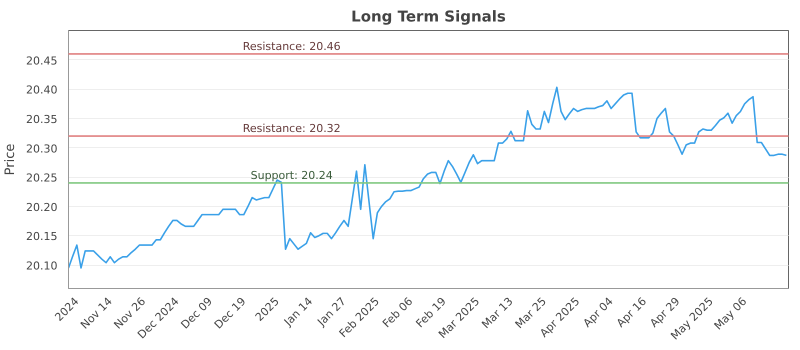 This screenshot has width=800, height=350. I want to click on y-tick-label: 20.45, so click(42, 61).